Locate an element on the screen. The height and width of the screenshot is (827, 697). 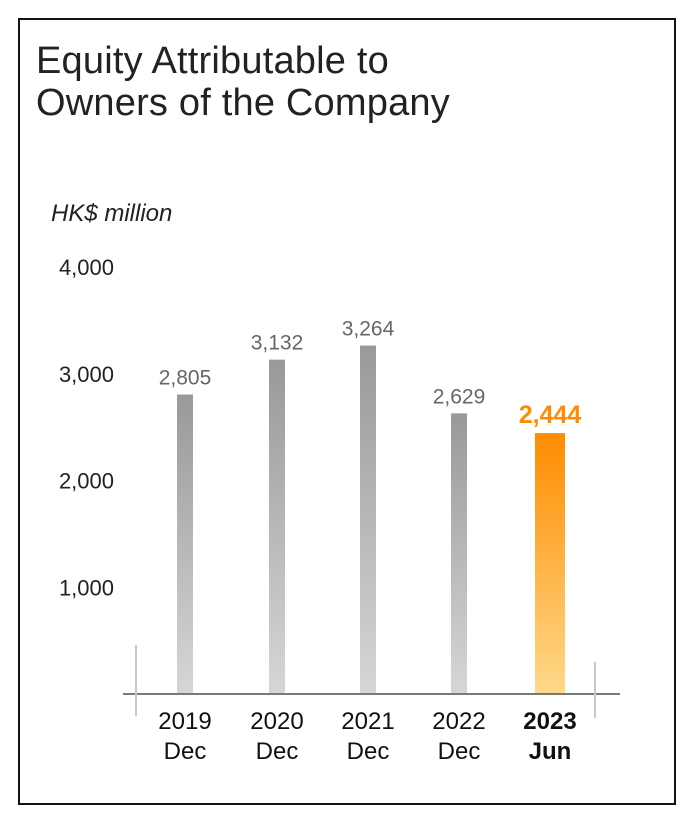
y-axis-unit-label: HK$ million is located at coordinates (112, 213).